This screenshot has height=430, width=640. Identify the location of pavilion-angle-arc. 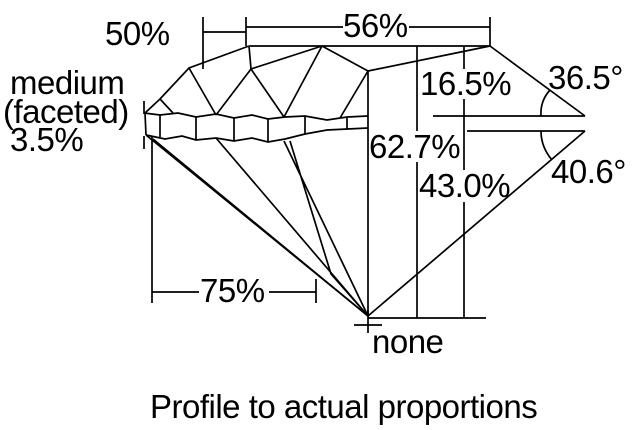
(546, 145).